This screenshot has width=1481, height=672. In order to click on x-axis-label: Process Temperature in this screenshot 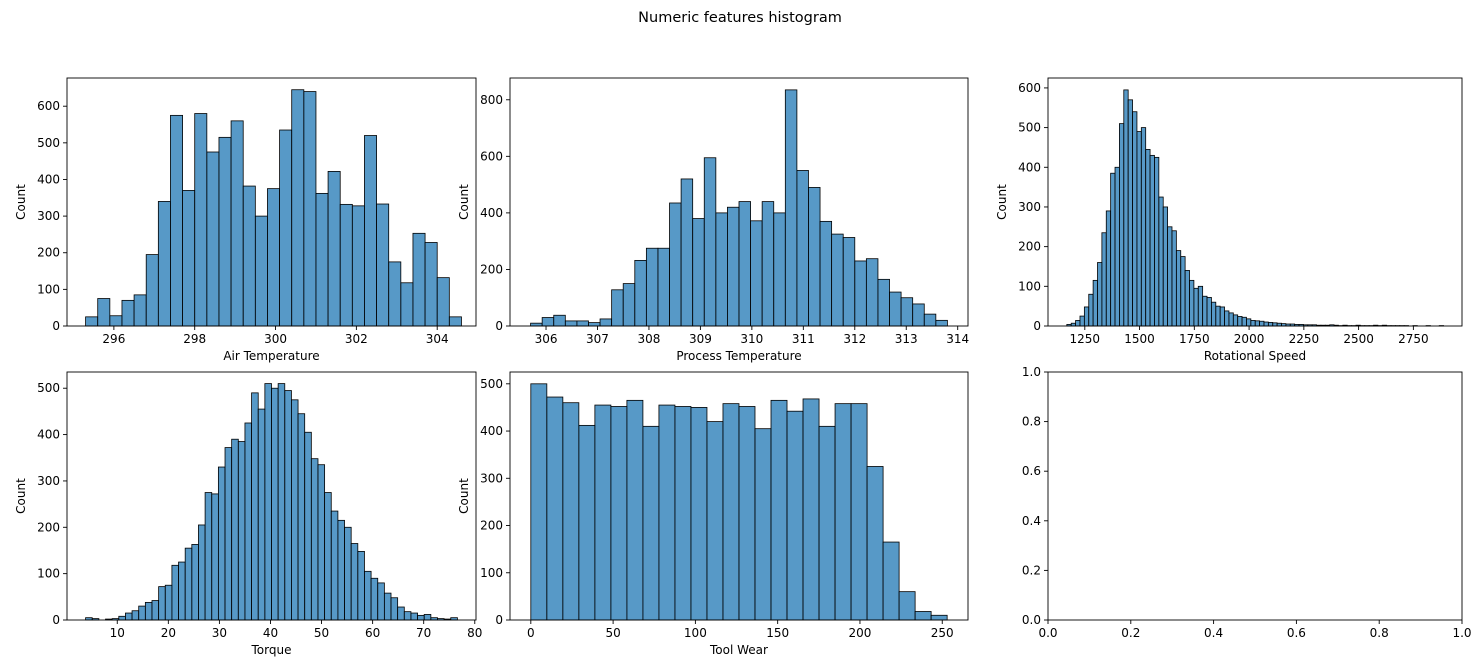, I will do `click(738, 356)`.